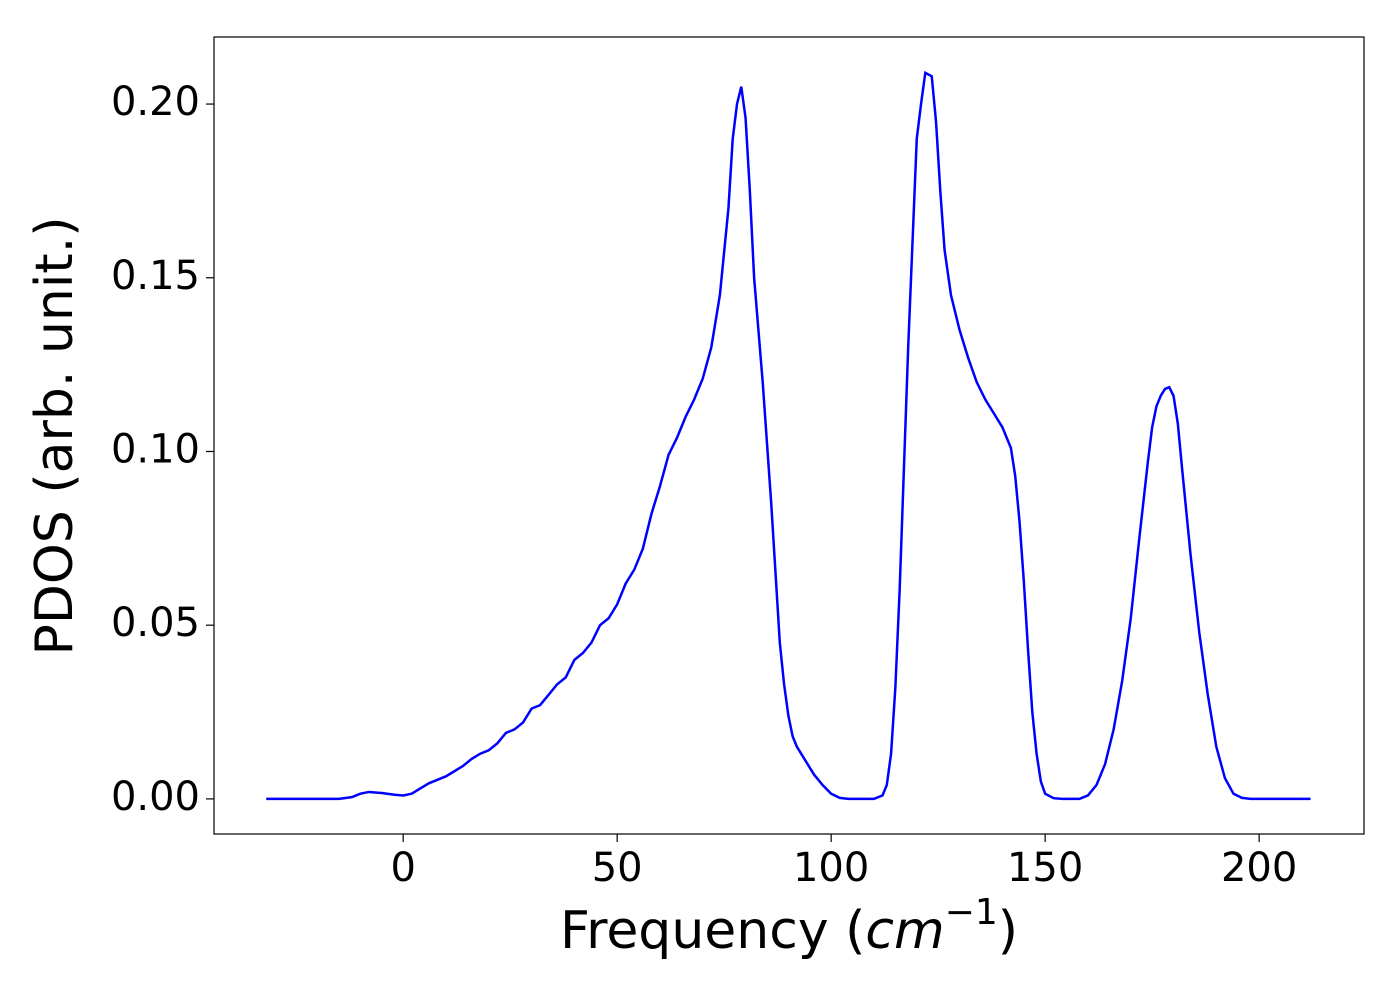  What do you see at coordinates (55, 435) in the screenshot?
I see `y-axis-label: PDOS (arb. unit.)` at bounding box center [55, 435].